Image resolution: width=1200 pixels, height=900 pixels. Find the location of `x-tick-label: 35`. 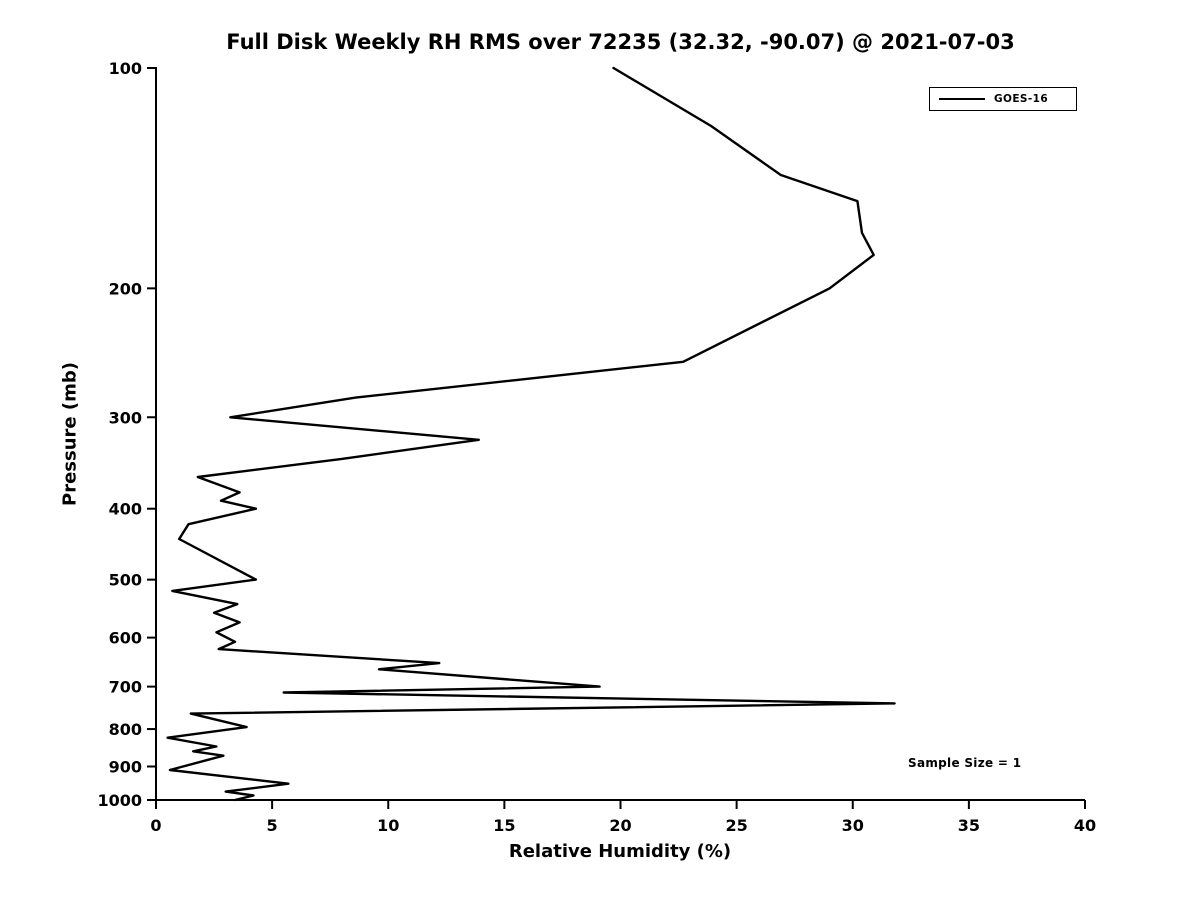

x-tick-label: 35 is located at coordinates (969, 825).